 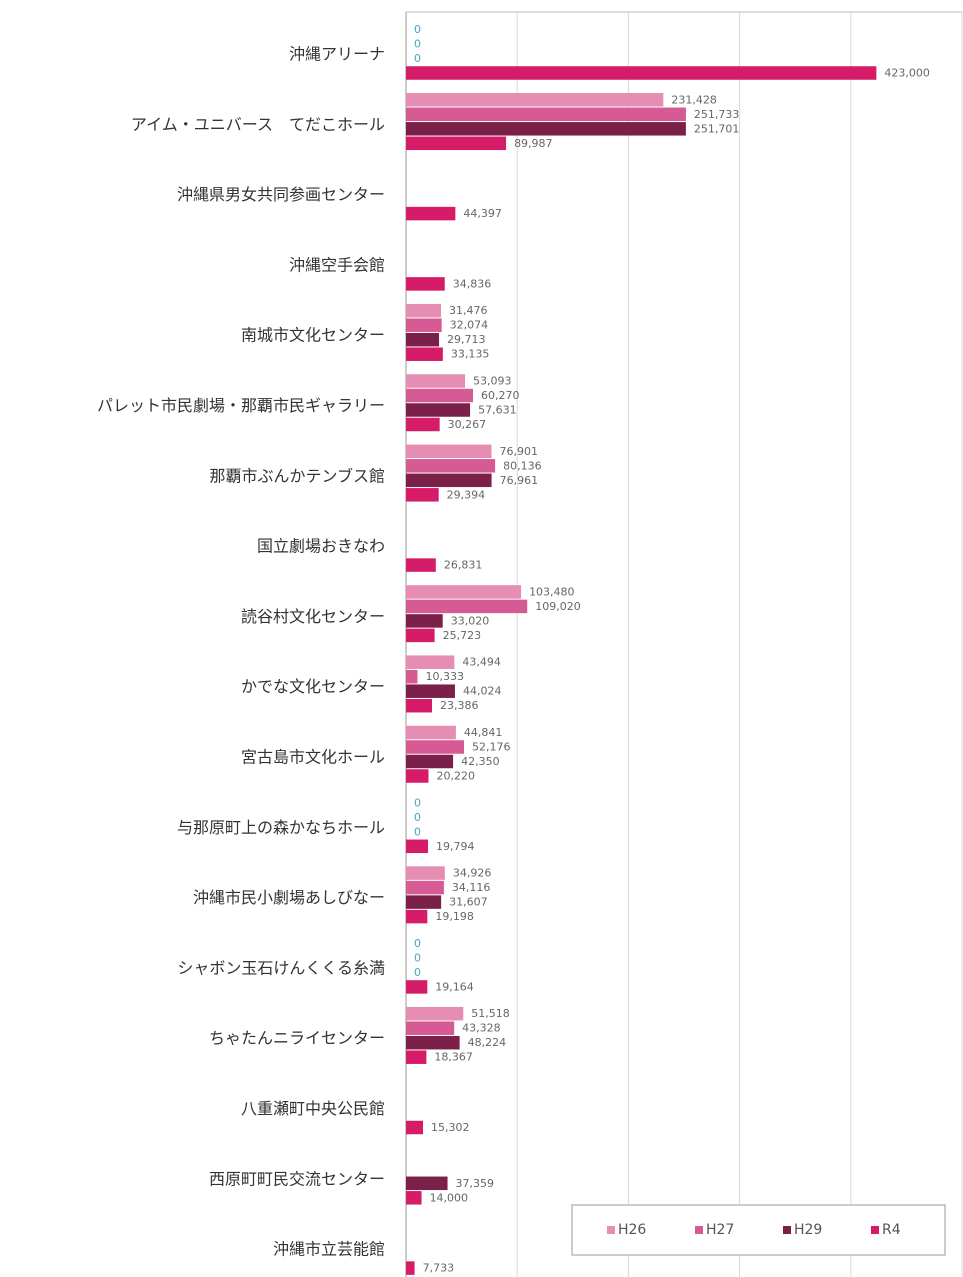 I want to click on value-label: 44,397, so click(x=482, y=213).